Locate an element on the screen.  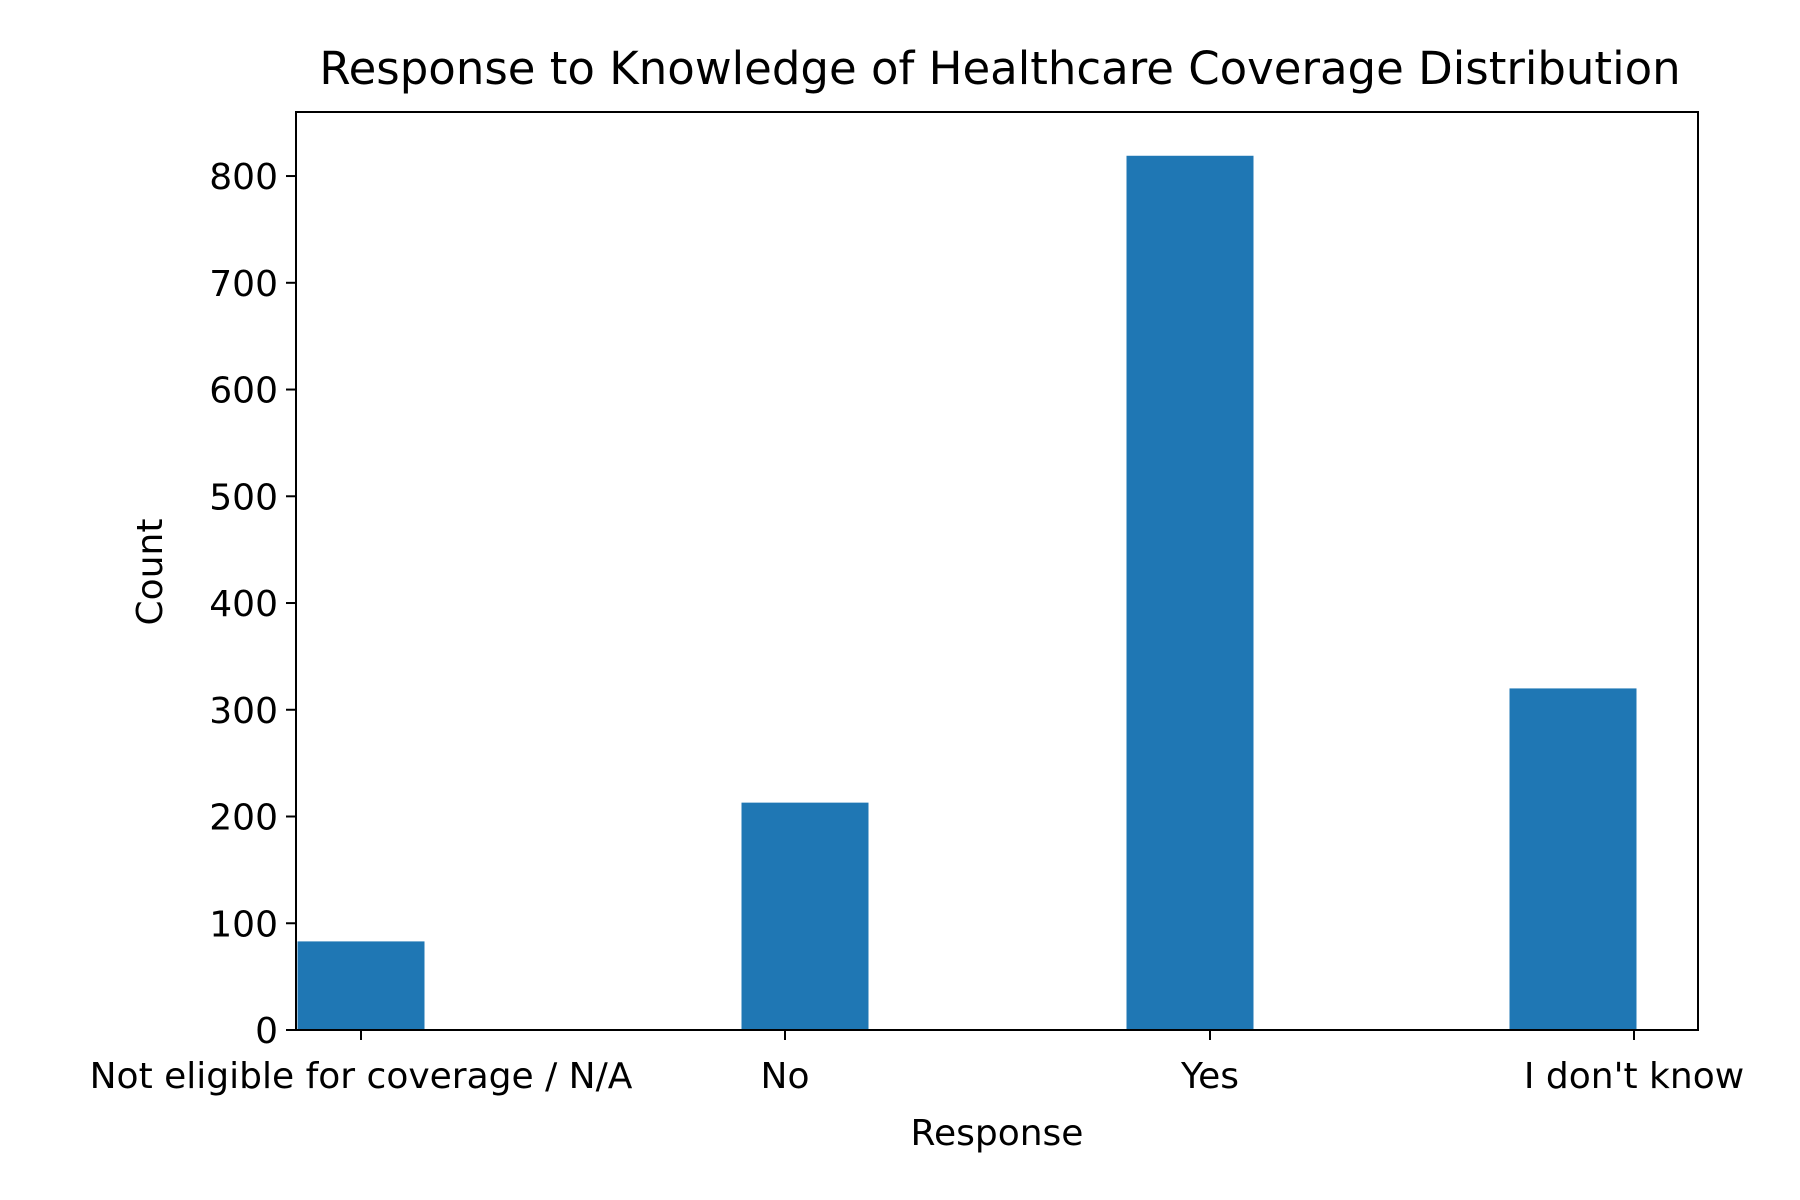
y-tick-label: 100 is located at coordinates (243, 924).